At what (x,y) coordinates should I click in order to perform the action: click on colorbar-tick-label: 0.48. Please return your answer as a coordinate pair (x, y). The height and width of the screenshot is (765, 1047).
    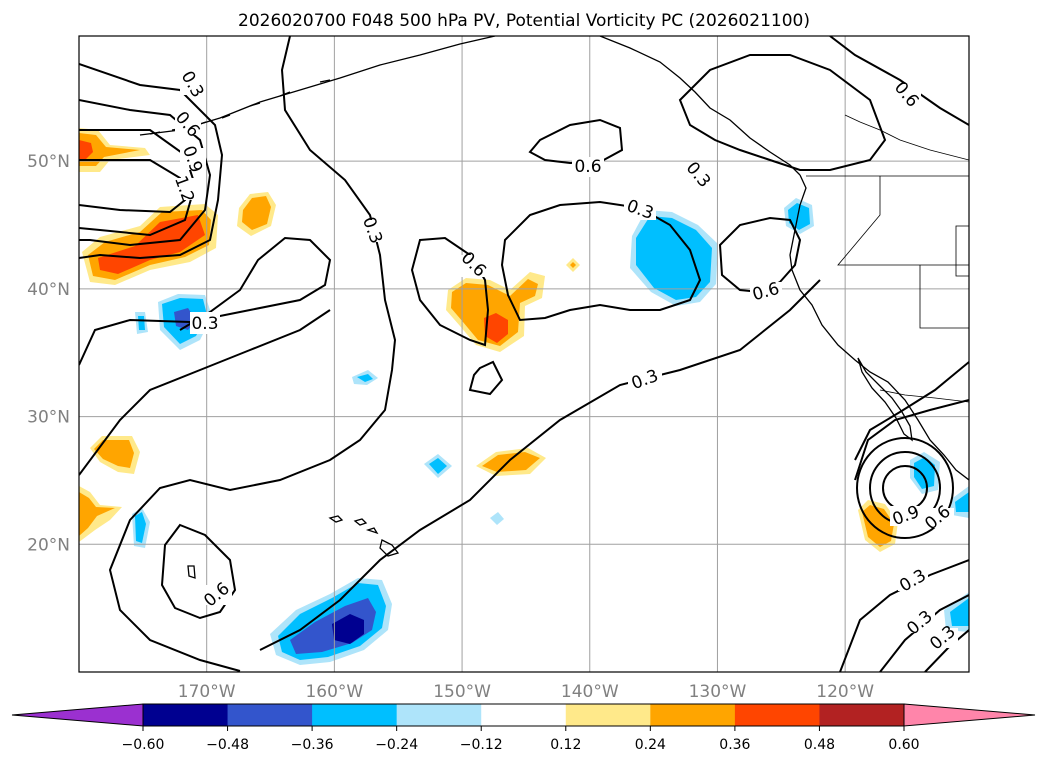
    Looking at the image, I should click on (819, 745).